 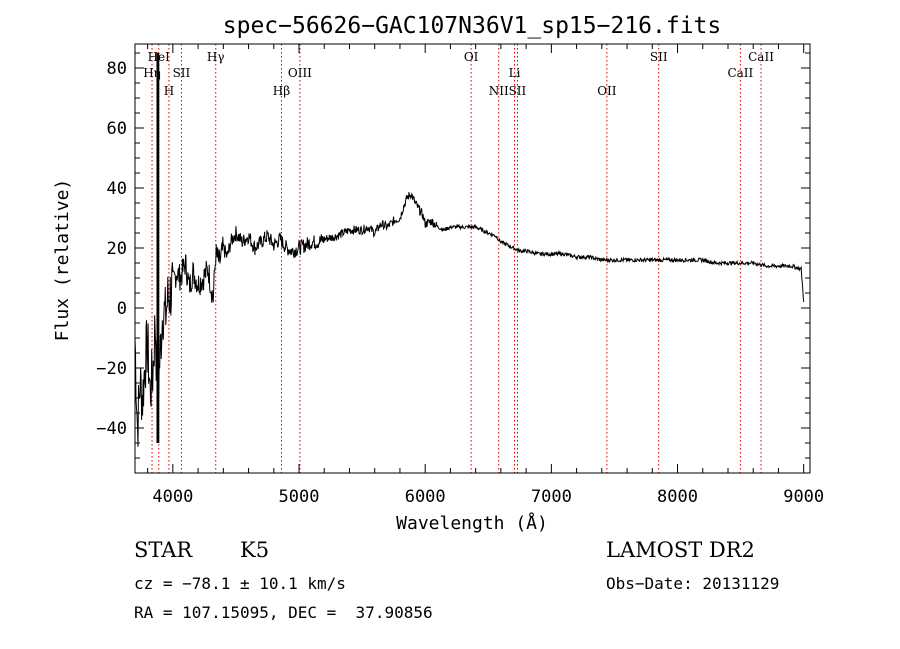 I want to click on x-tick-label: 9000, so click(x=803, y=497).